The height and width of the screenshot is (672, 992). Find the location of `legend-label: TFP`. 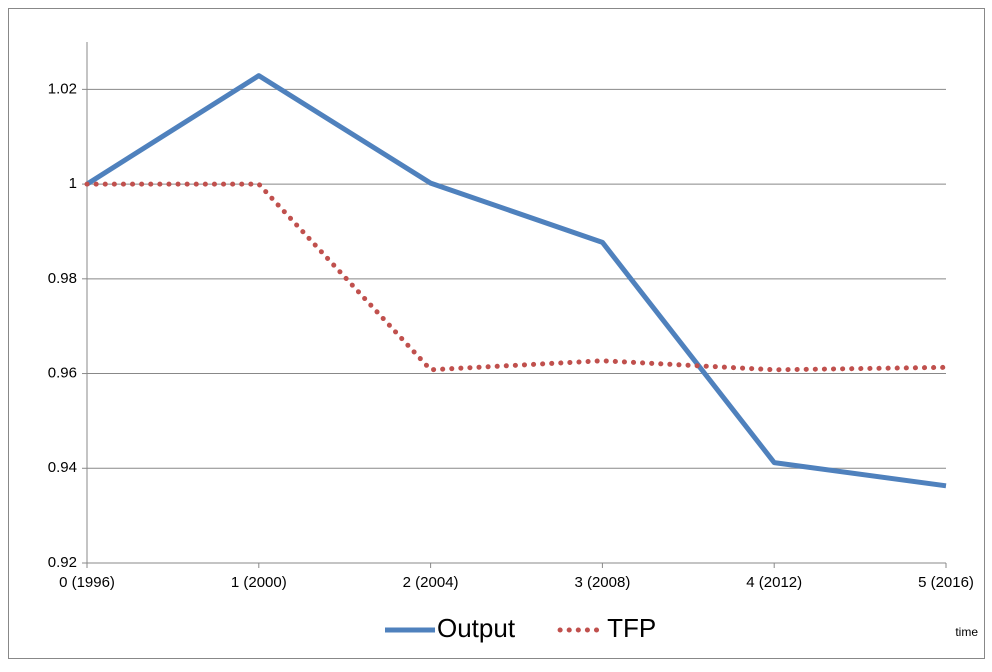

legend-label: TFP is located at coordinates (631, 628).